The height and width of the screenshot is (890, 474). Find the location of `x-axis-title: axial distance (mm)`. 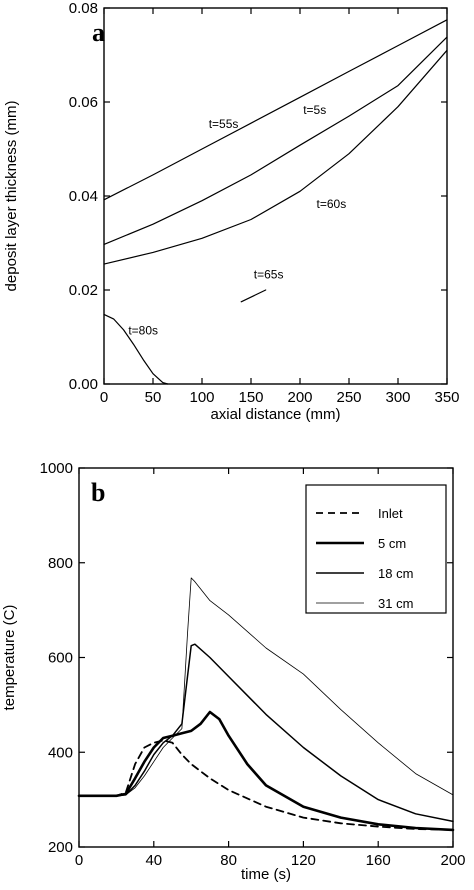

x-axis-title: axial distance (mm) is located at coordinates (275, 414).